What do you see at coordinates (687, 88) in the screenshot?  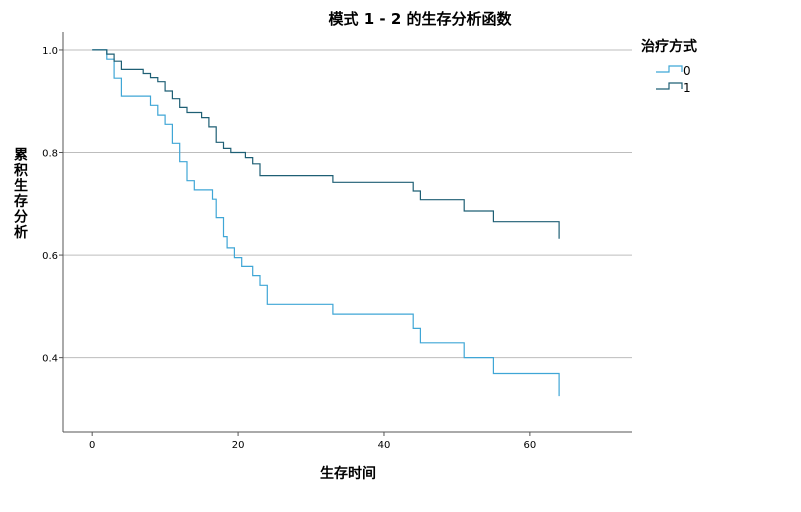 I see `legend-label-1: 1` at bounding box center [687, 88].